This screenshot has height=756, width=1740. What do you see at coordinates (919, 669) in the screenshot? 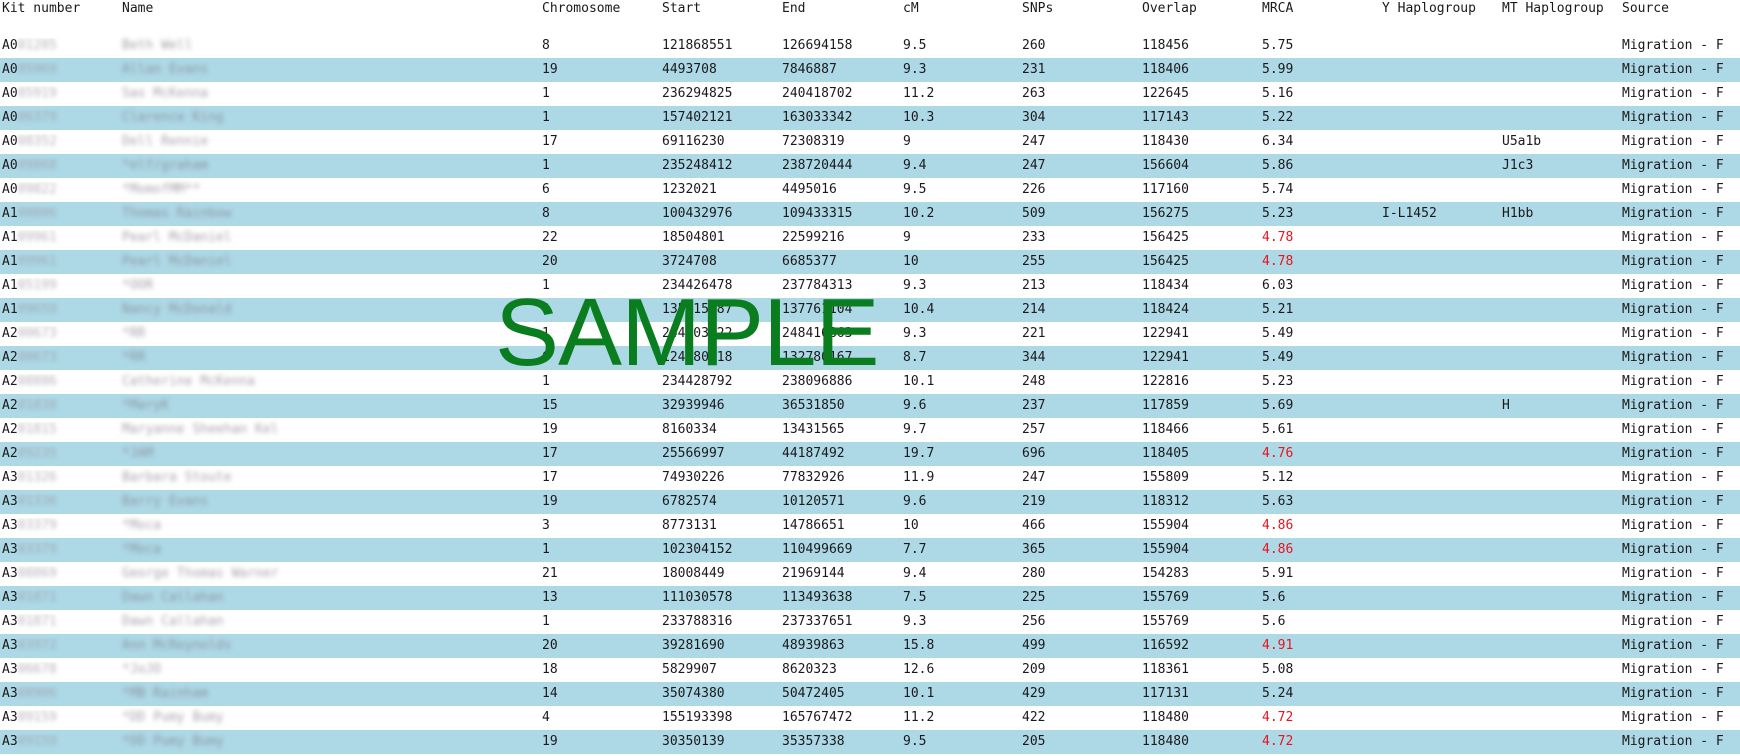
I see `cell-cm: 12.6` at bounding box center [919, 669].